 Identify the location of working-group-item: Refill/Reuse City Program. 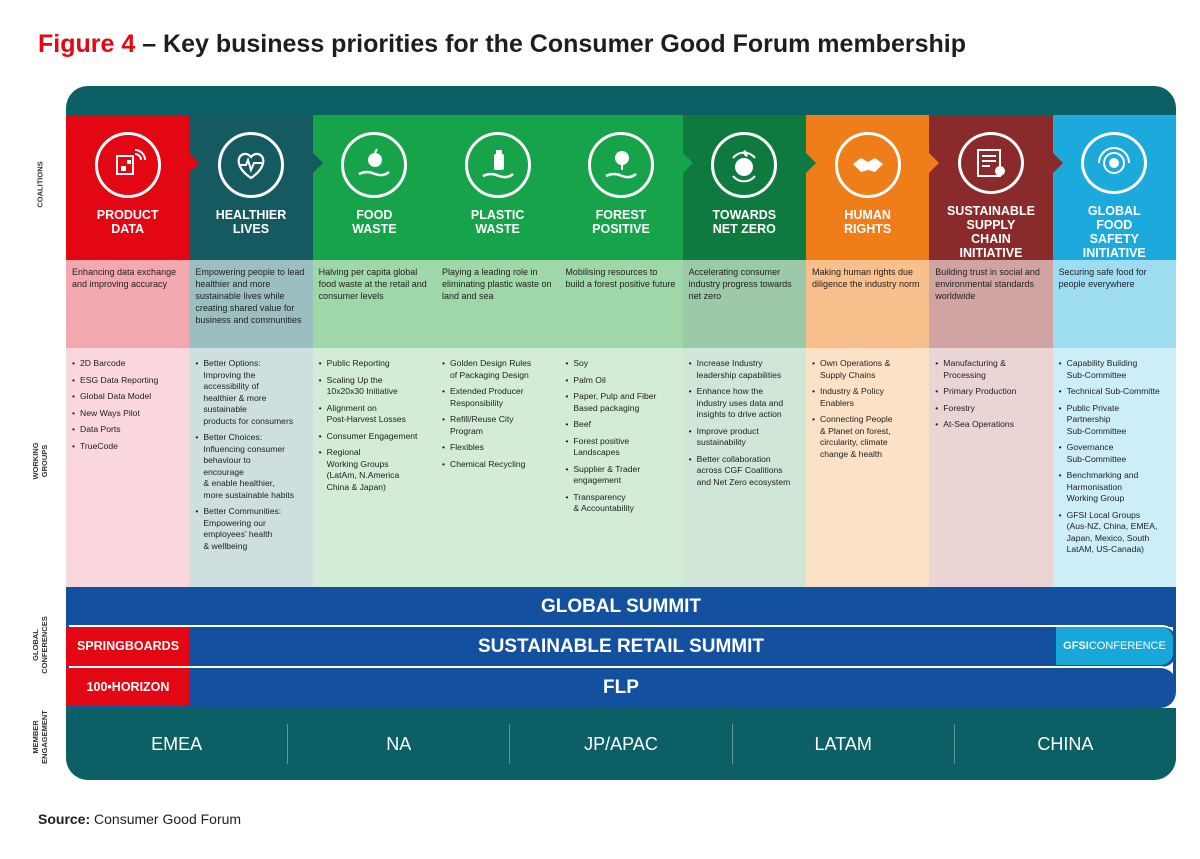
(498, 425).